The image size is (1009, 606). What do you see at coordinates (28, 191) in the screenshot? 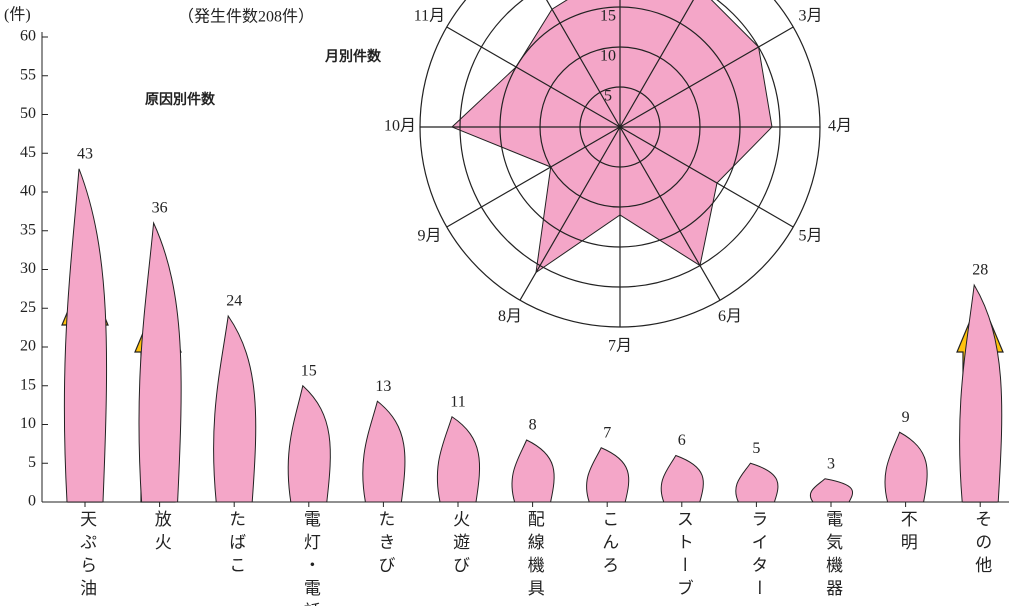
I see `y-tick-label: 40` at bounding box center [28, 191].